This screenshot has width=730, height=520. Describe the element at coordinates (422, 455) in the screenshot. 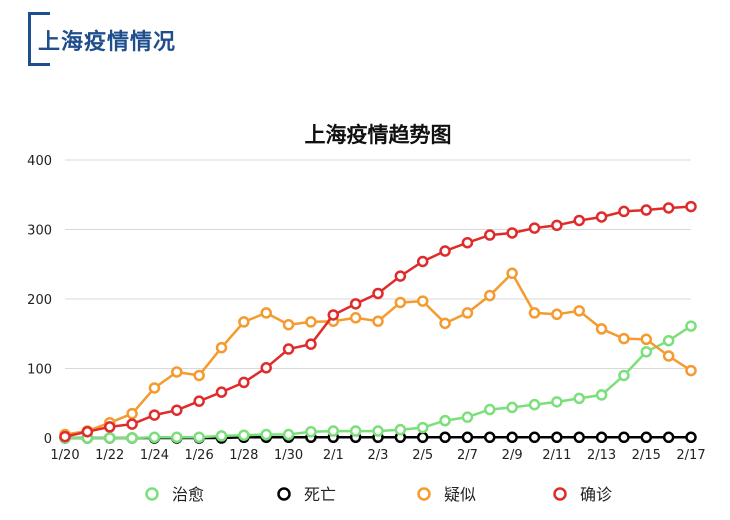

I see `x-tick-label: 2/5` at that location.